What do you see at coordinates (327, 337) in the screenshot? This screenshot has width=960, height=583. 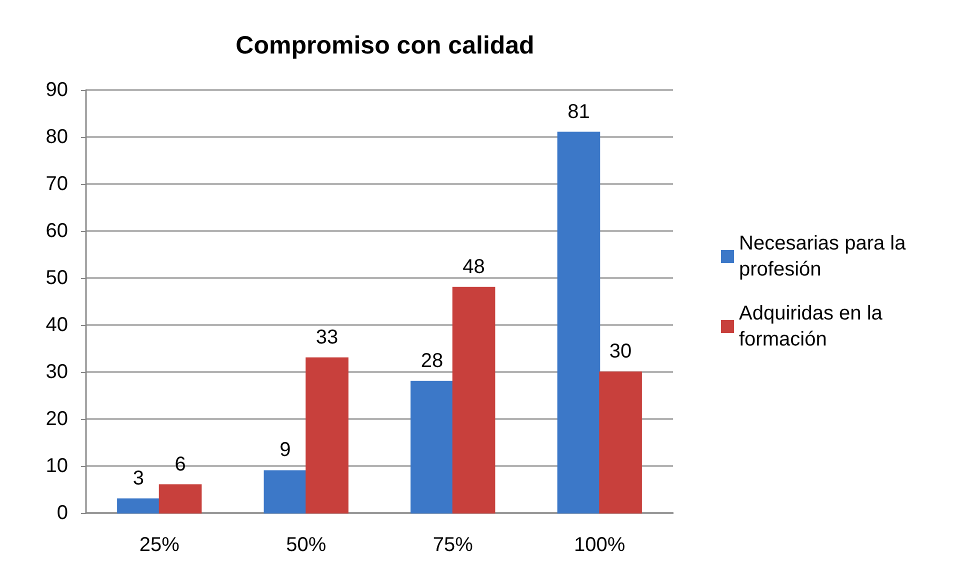 I see `data-label: 33` at bounding box center [327, 337].